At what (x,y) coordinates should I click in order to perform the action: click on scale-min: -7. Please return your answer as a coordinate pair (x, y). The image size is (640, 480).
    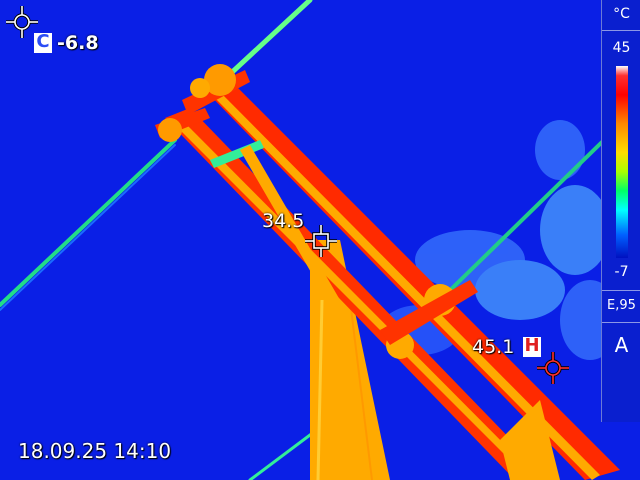
    Looking at the image, I should click on (621, 272).